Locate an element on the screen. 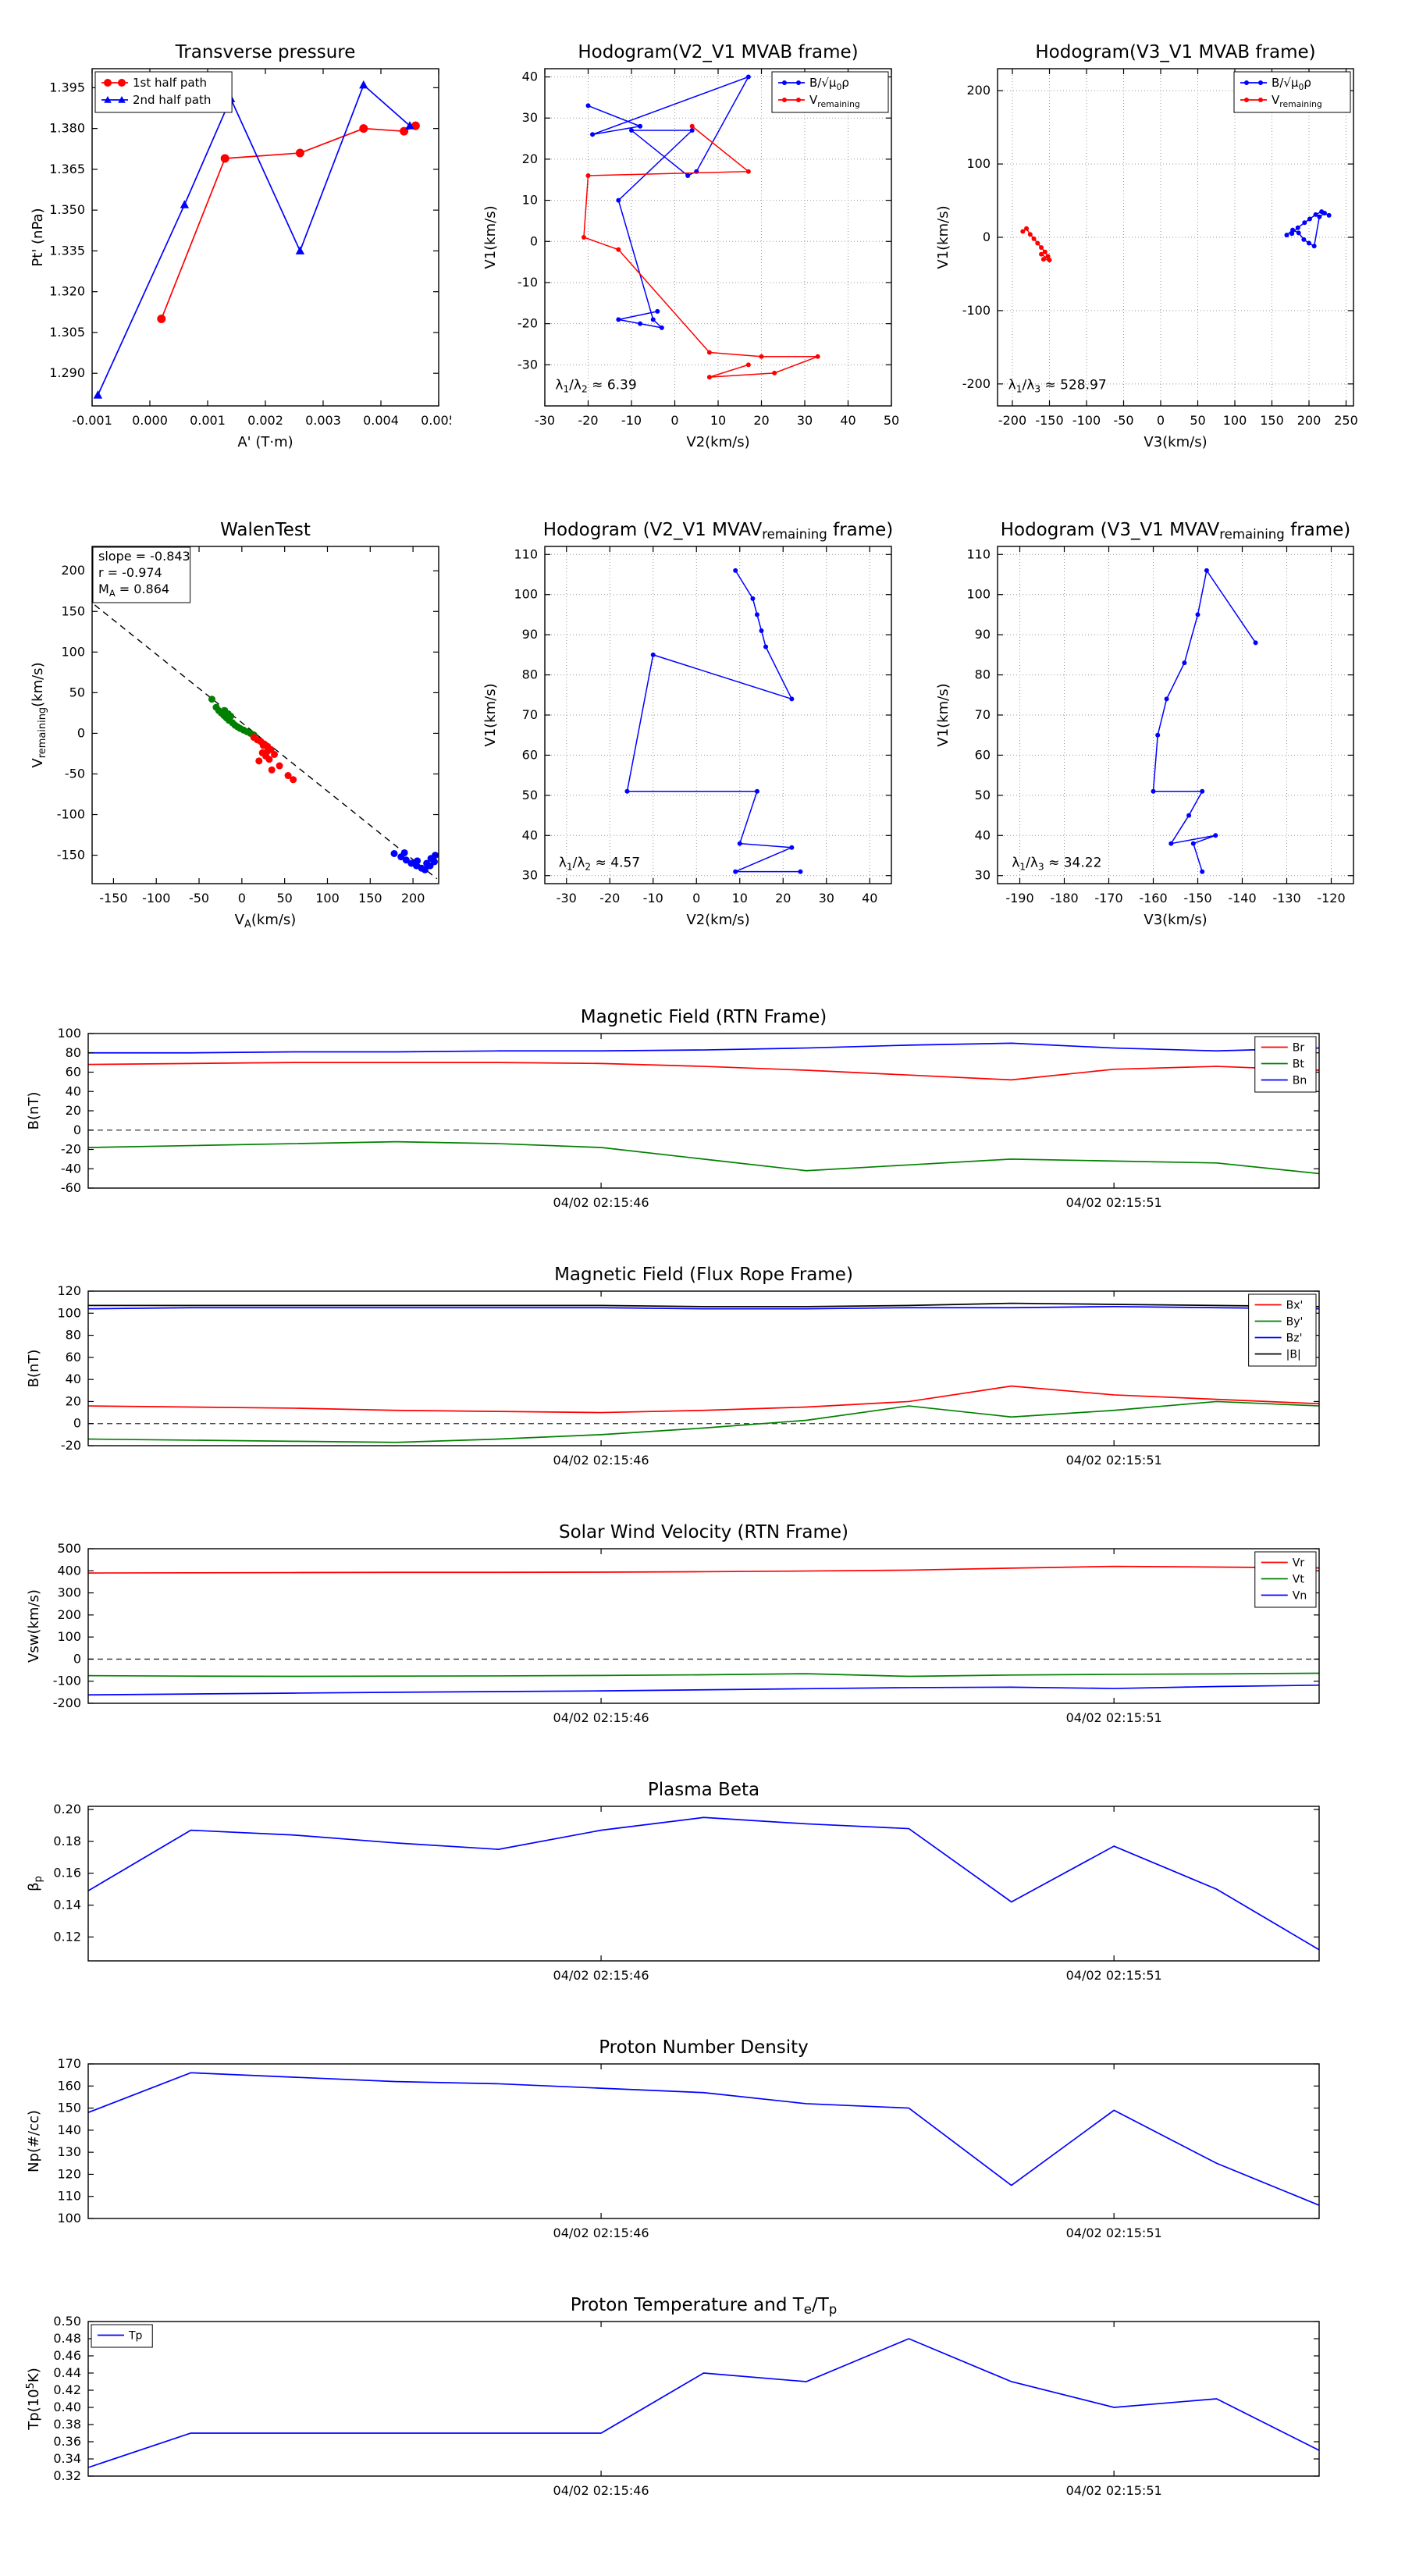 This screenshot has width=1405, height=2576. hodogram_v3v1_mvav-title: Hodogram (V3_V1 MVAVremaining frame) is located at coordinates (1176, 531).